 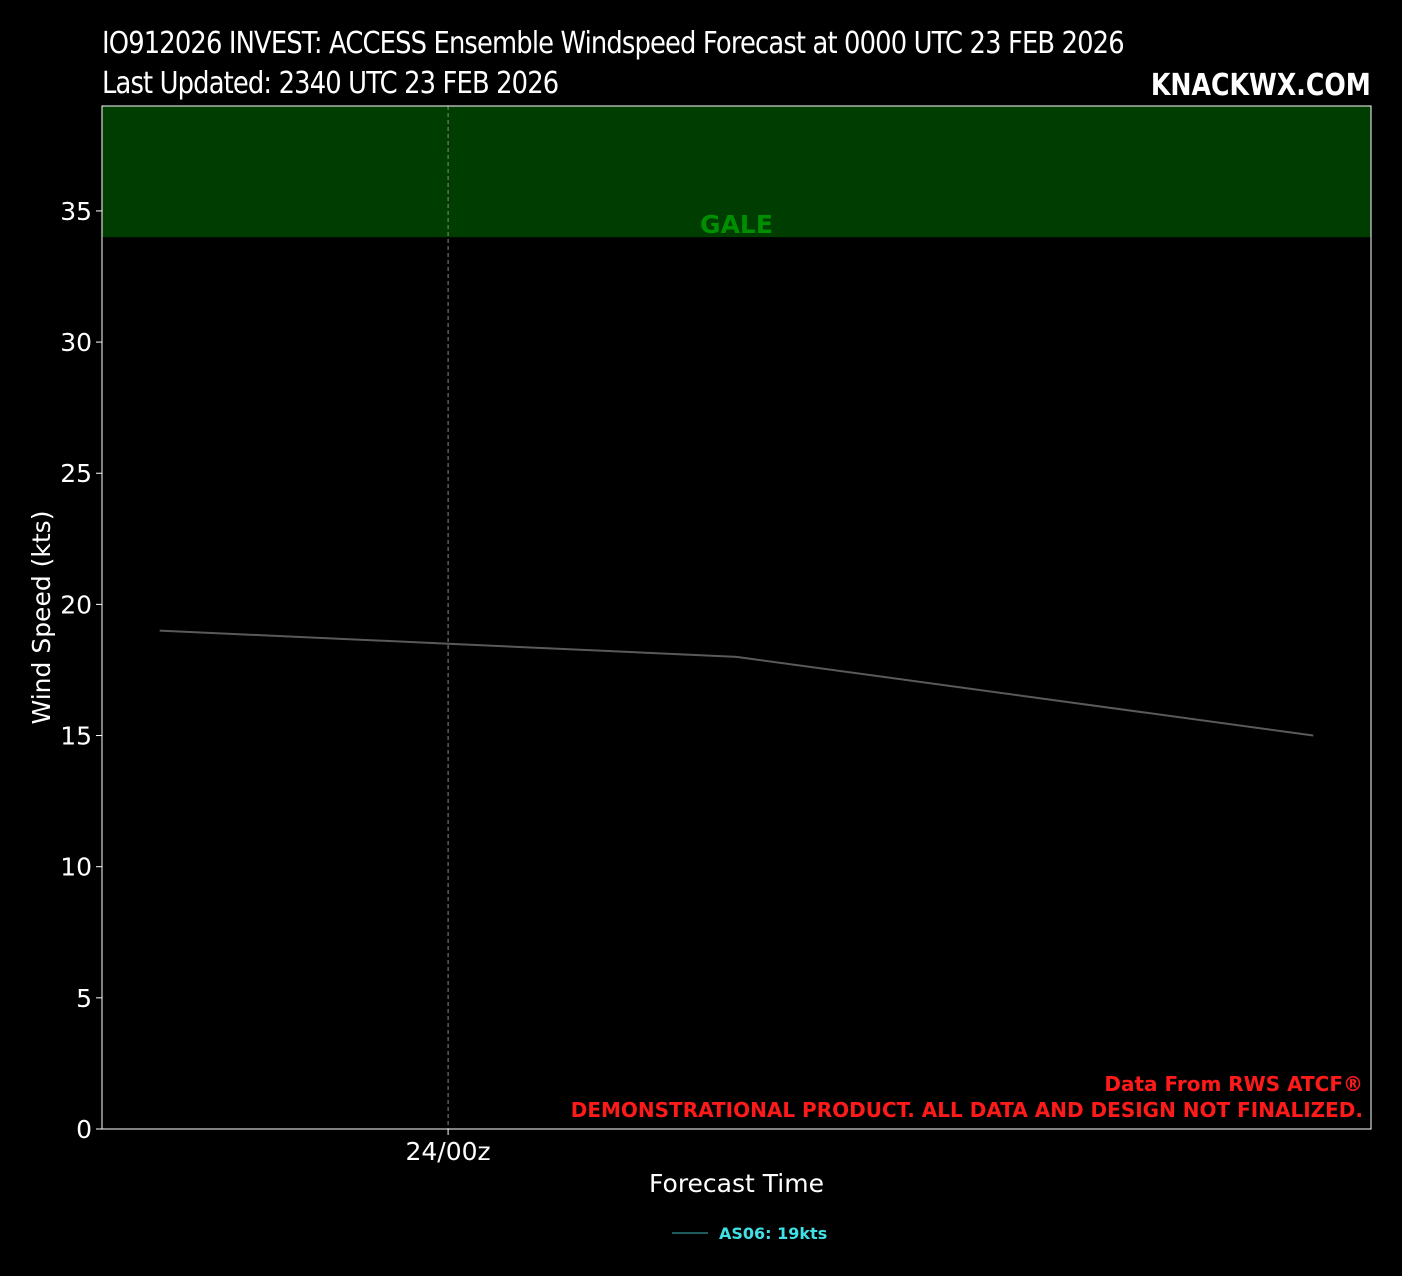 What do you see at coordinates (84, 1129) in the screenshot?
I see `y-tick-label: 0` at bounding box center [84, 1129].